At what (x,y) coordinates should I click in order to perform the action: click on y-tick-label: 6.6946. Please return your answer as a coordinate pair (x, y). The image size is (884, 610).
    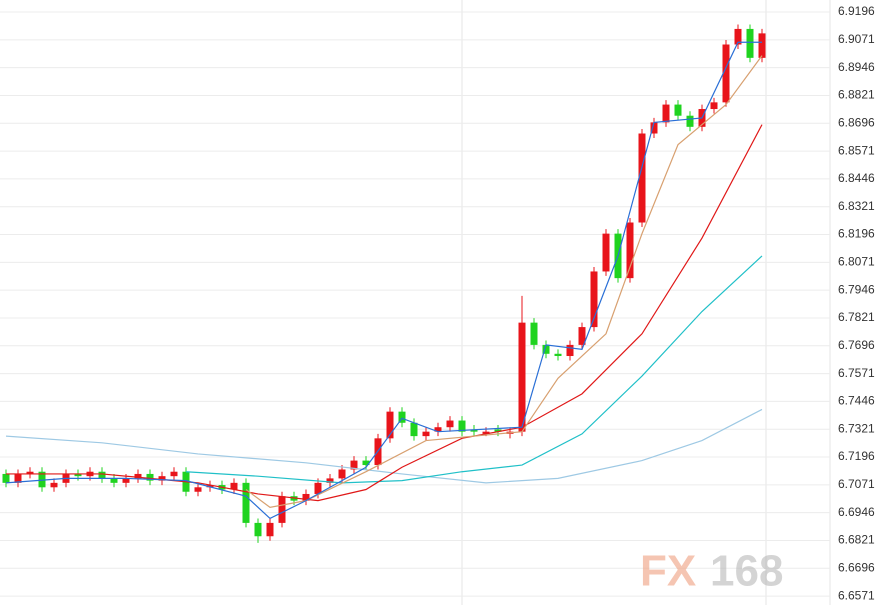
    Looking at the image, I should click on (856, 512).